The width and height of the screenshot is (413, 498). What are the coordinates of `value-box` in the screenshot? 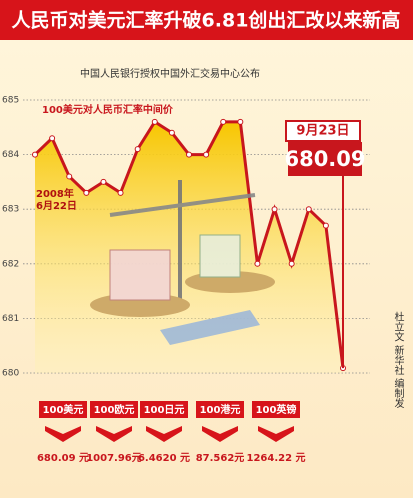 It's located at (325, 159).